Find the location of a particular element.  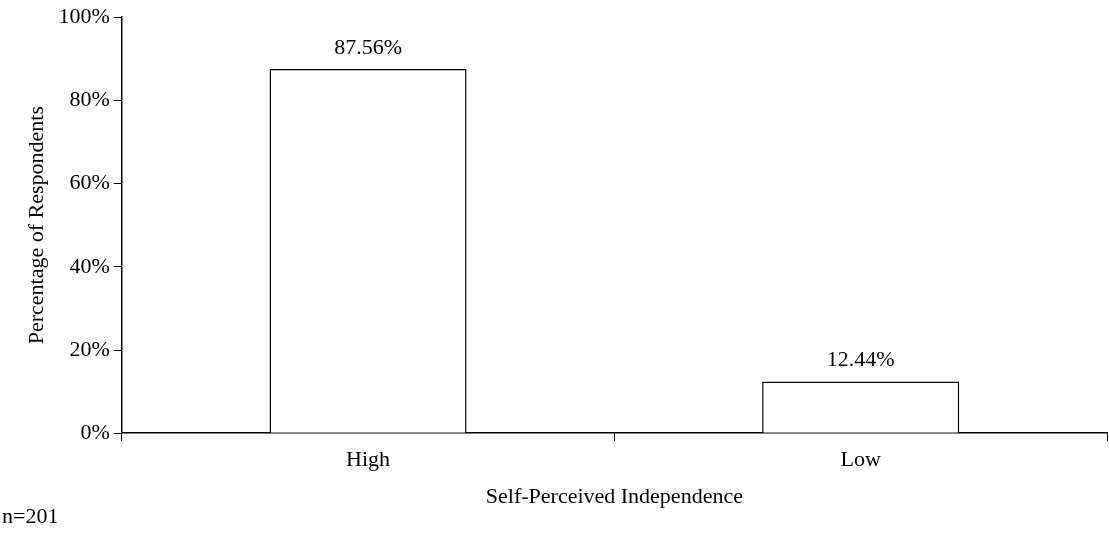

x-tick-label: High is located at coordinates (368, 459).